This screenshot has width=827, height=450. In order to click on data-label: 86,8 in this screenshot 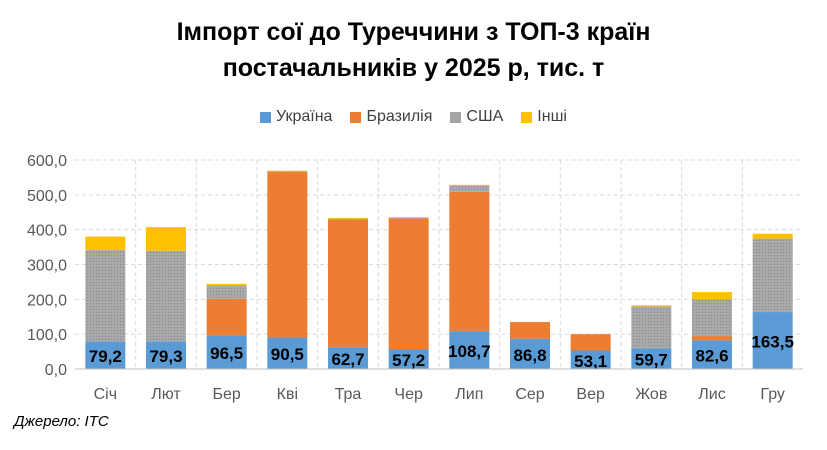, I will do `click(529, 355)`.